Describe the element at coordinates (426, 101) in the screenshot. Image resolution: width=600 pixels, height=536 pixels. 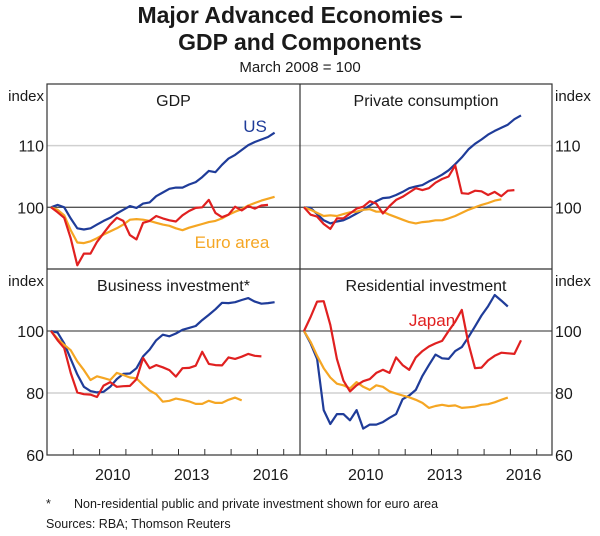
I see `panel-title: Private consumption` at that location.